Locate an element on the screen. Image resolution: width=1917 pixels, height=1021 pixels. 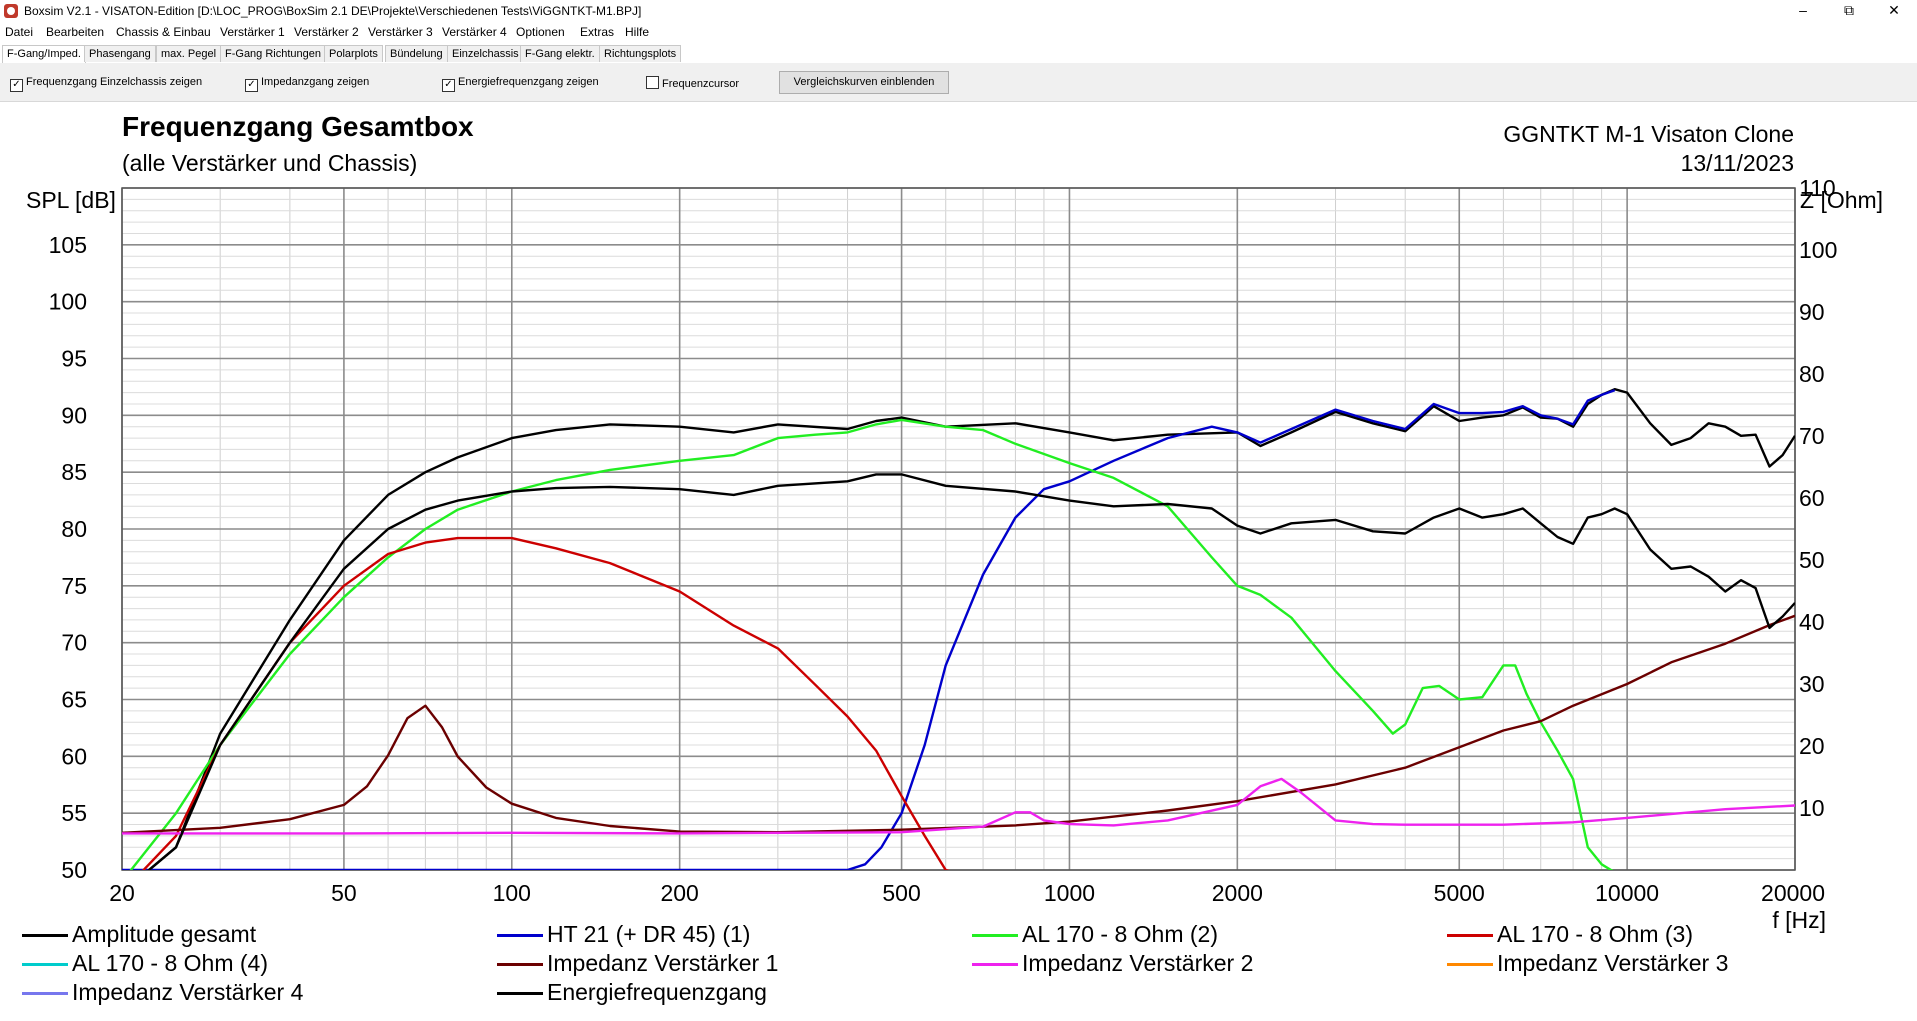
legend-label: AL 170 - 8 Ohm (2) is located at coordinates (1120, 934).